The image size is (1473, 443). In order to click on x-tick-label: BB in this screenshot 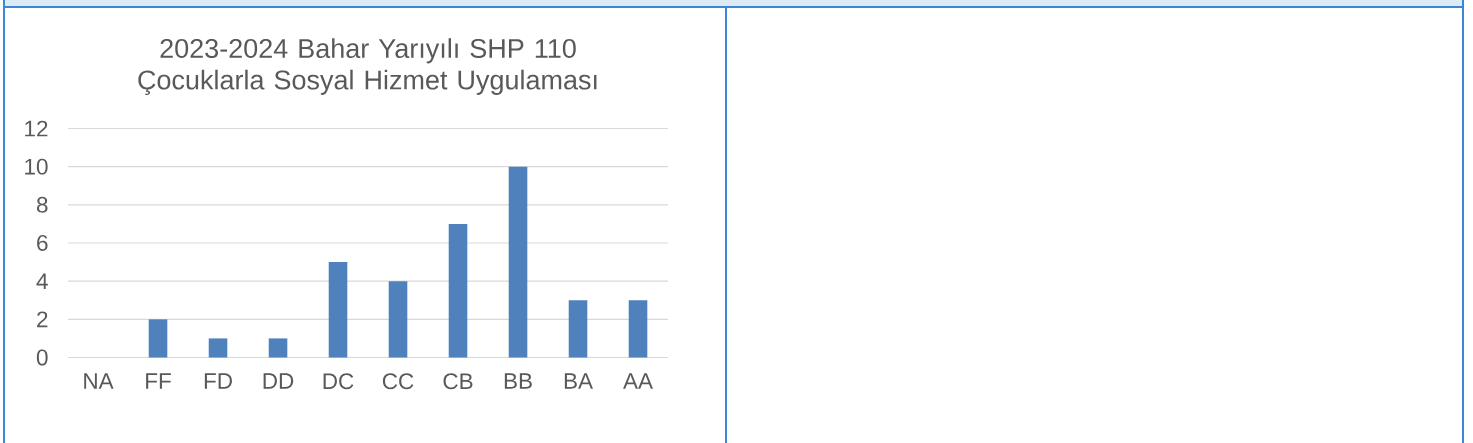, I will do `click(518, 381)`.